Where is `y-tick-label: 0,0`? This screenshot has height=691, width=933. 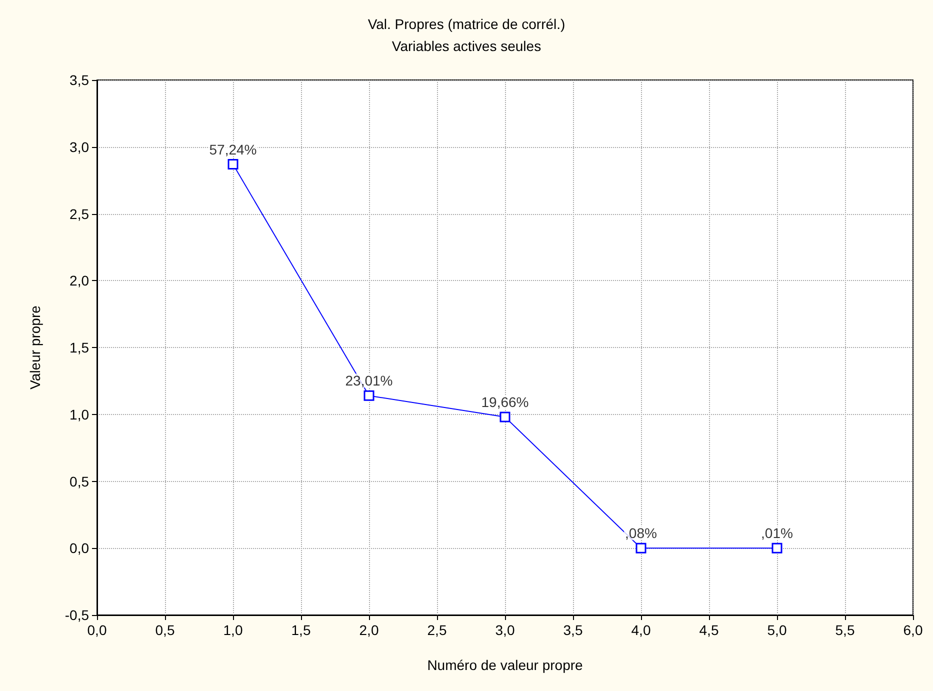
y-tick-label: 0,0 is located at coordinates (80, 548).